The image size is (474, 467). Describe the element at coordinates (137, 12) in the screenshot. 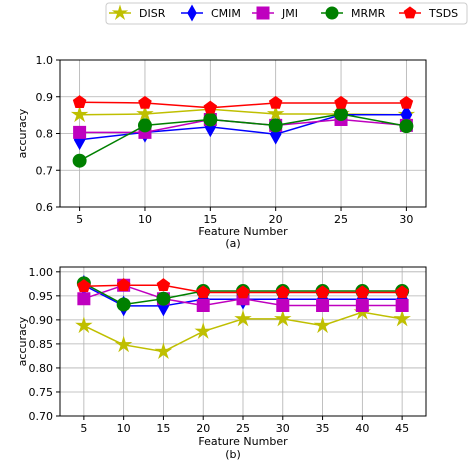

I see `legend-entry-disr: DISR` at that location.